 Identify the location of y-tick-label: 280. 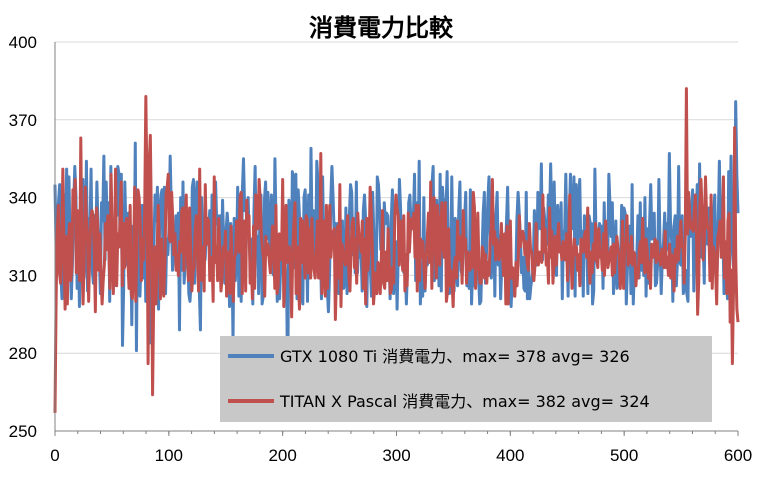
(23, 353).